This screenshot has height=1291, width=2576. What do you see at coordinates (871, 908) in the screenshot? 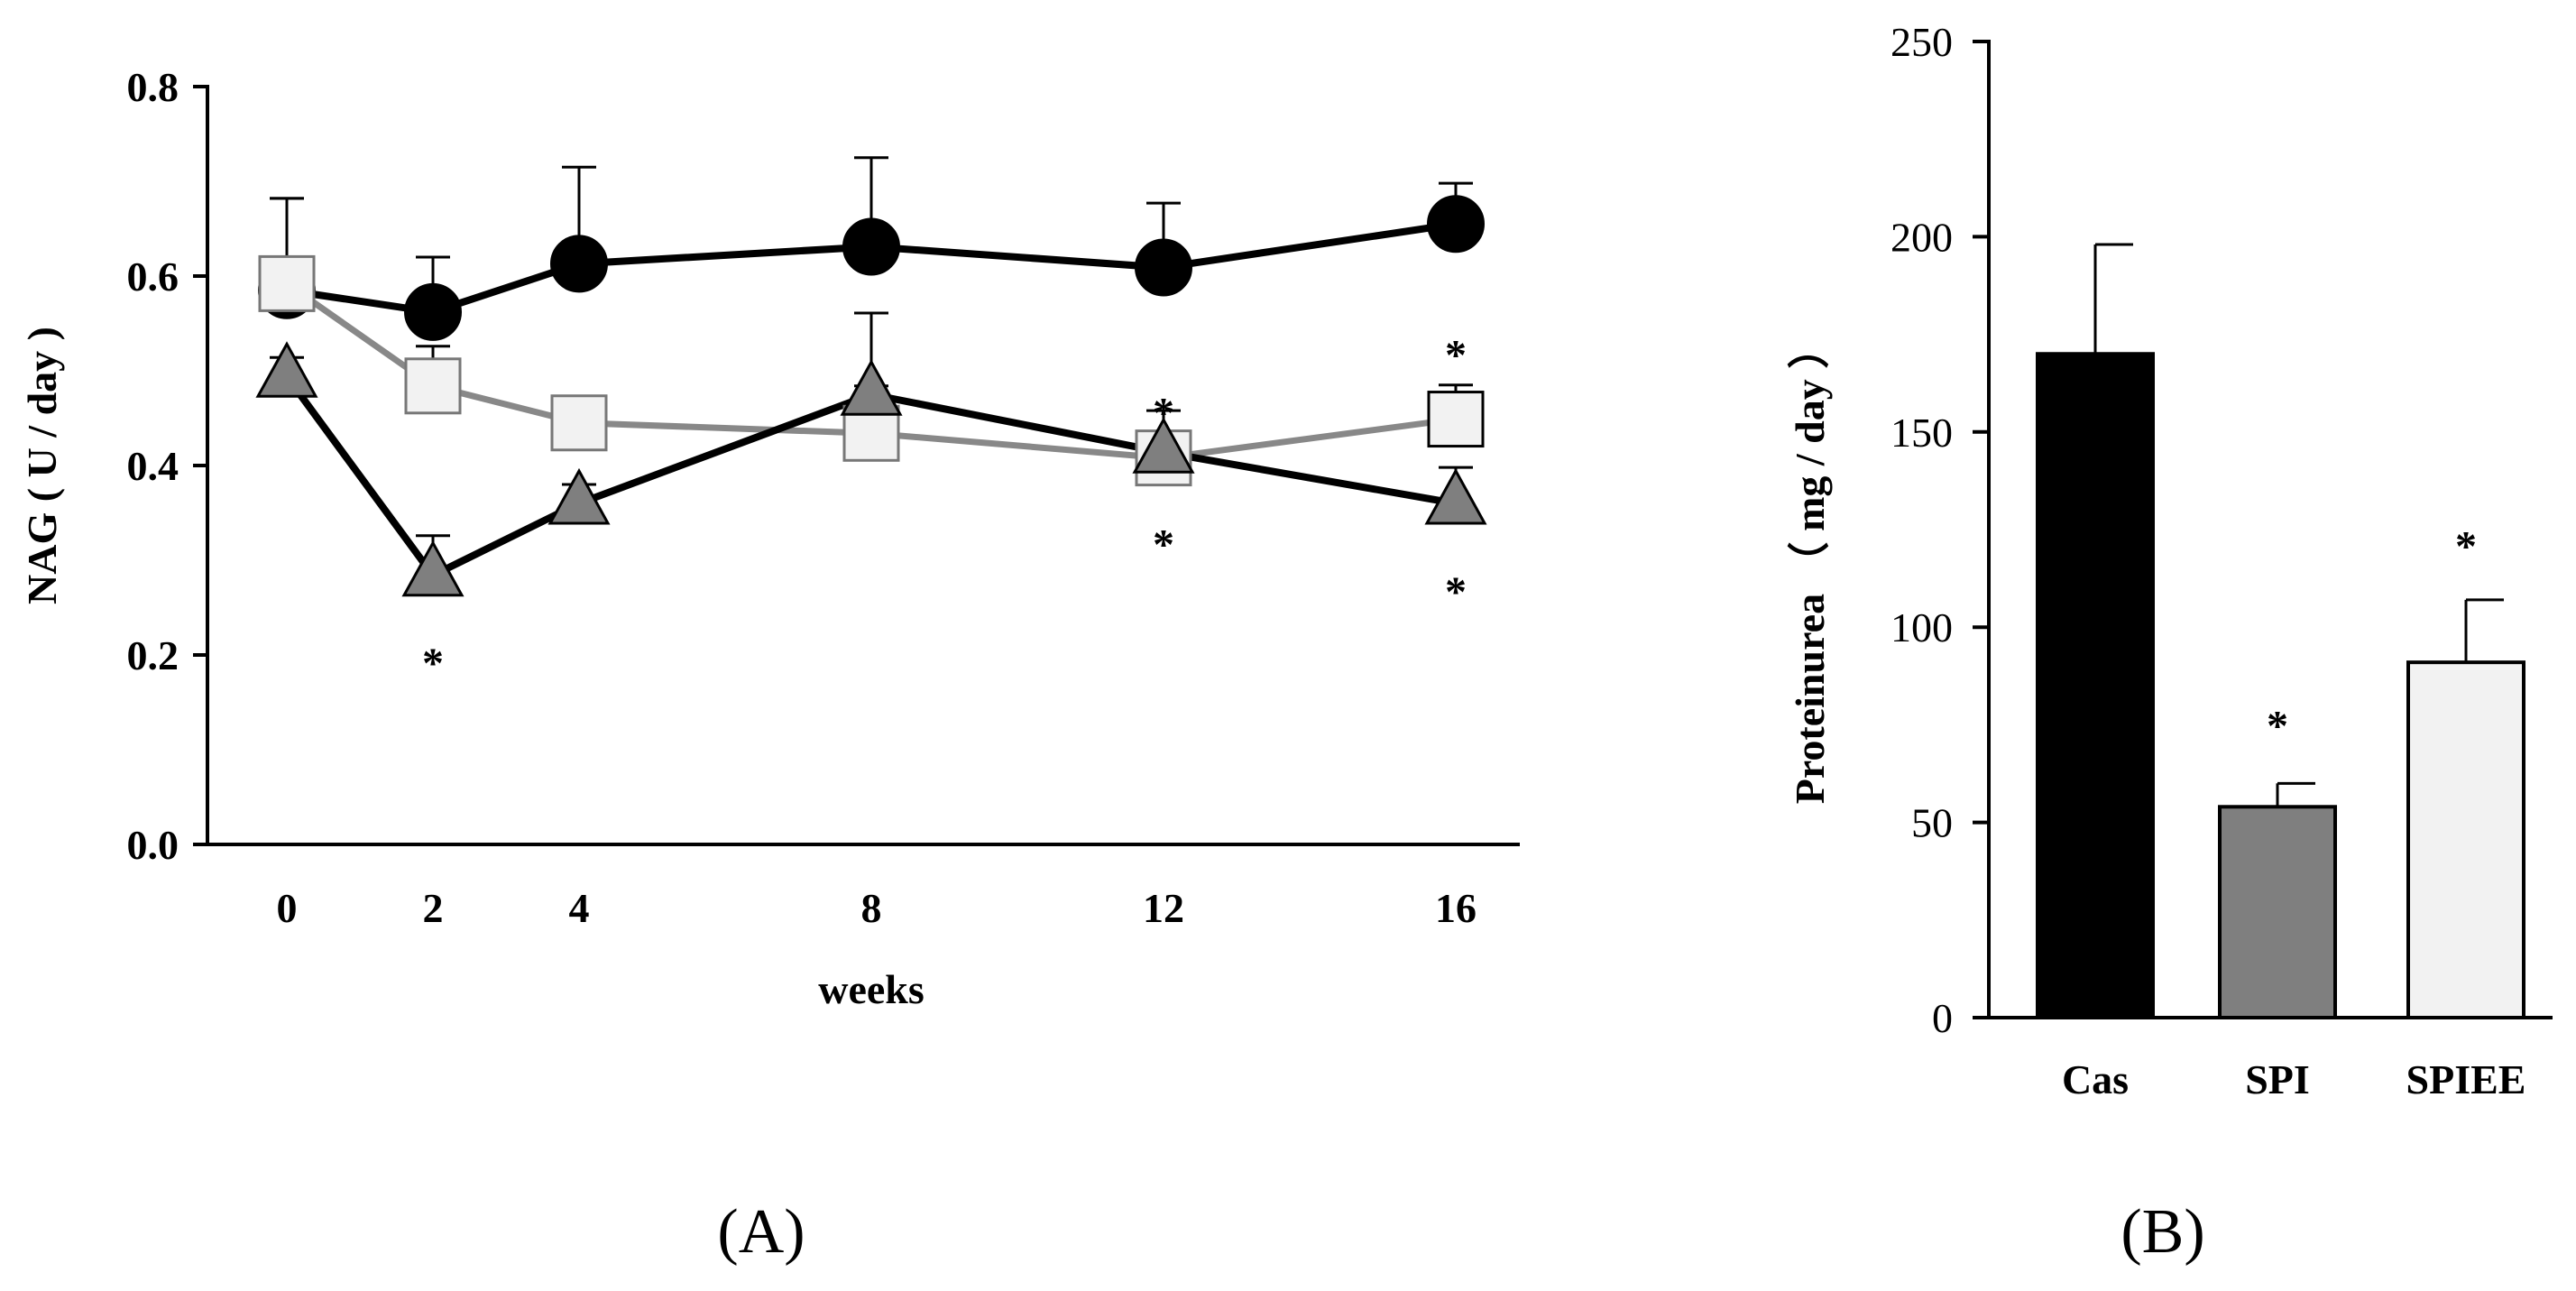
I see `x-tick-label: 8` at bounding box center [871, 908].